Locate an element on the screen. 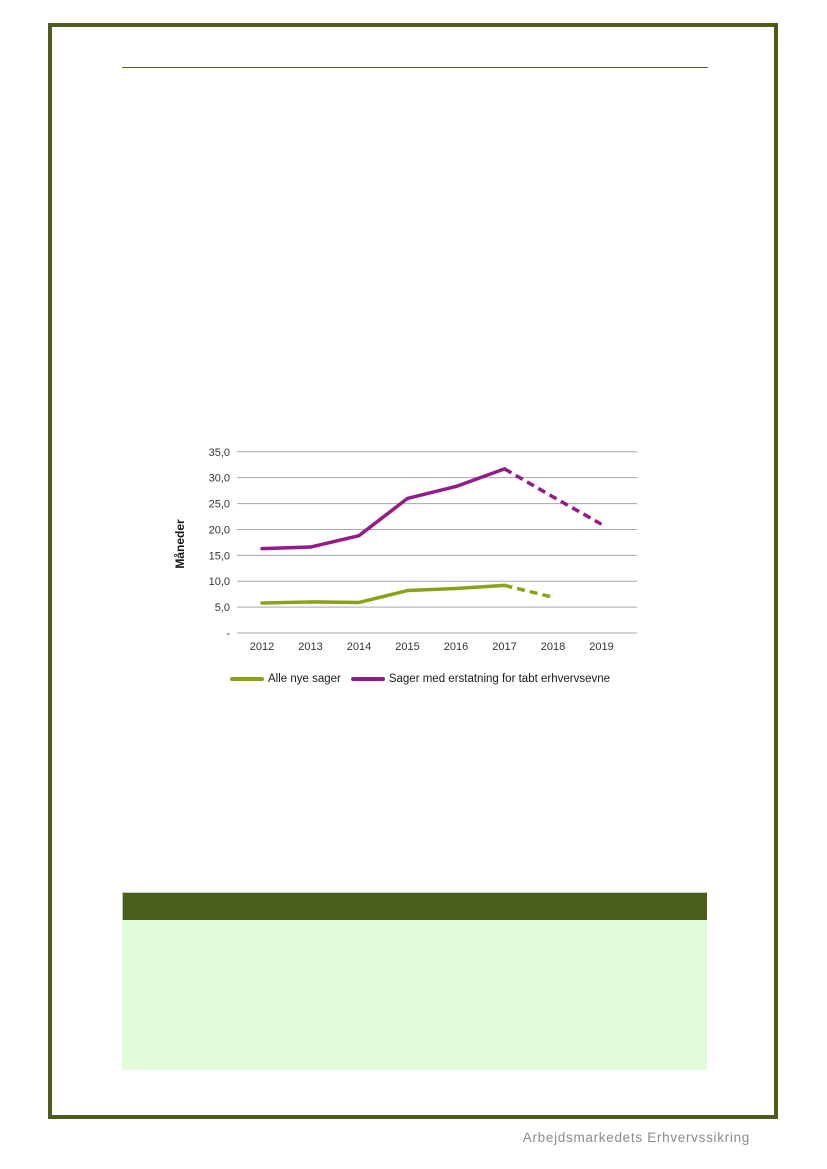 This screenshot has width=827, height=1169. footer-brand-text: Arbejdsmarkedets Erhvervssikring is located at coordinates (636, 1137).